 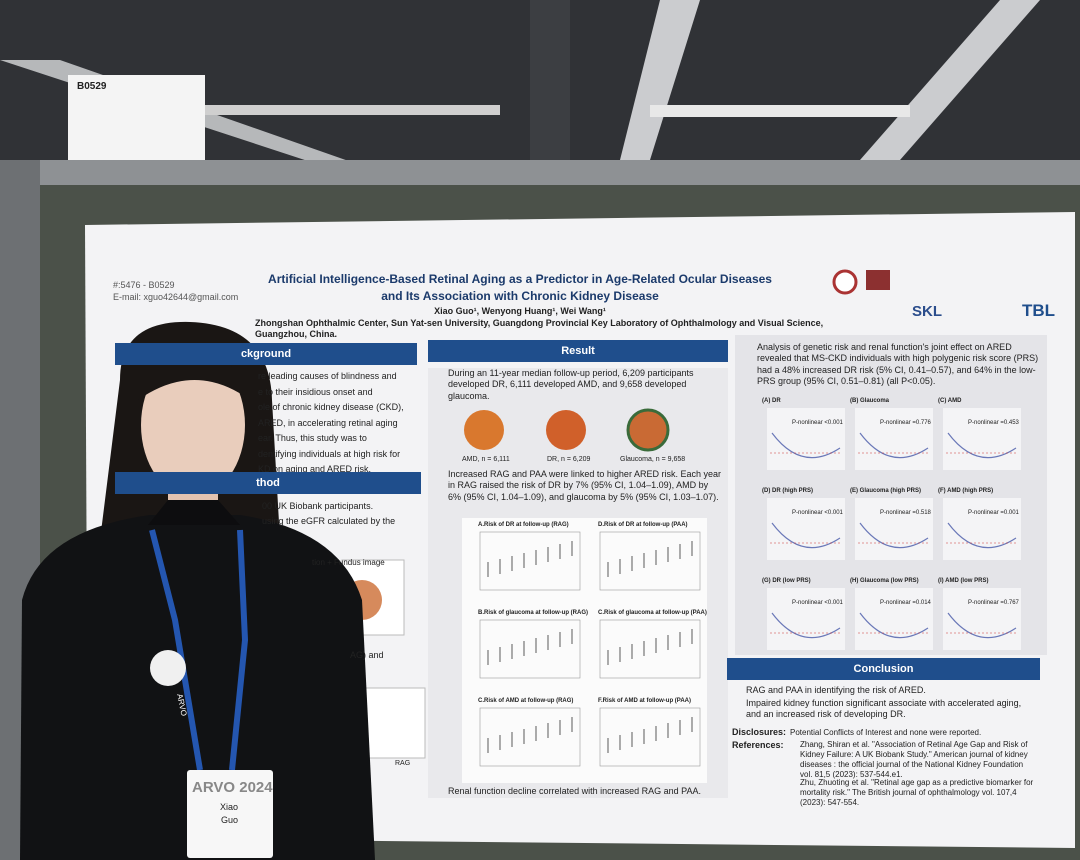 I want to click on badge-name: Guo, so click(x=230, y=820).